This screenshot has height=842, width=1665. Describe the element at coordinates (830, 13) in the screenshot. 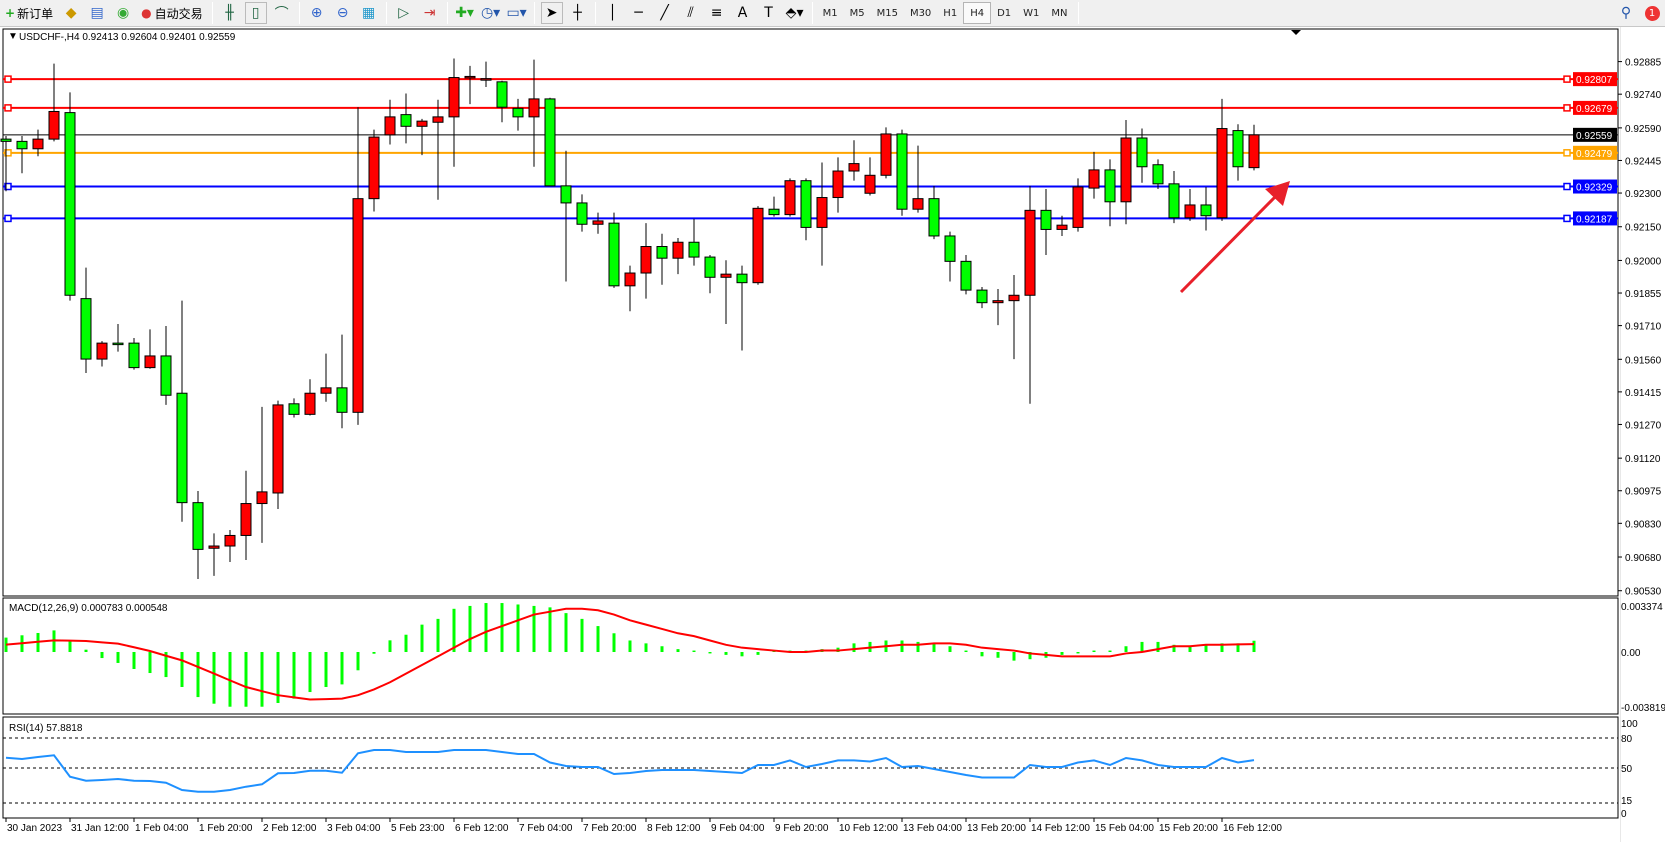

I see `timeframe-m1: M1` at that location.